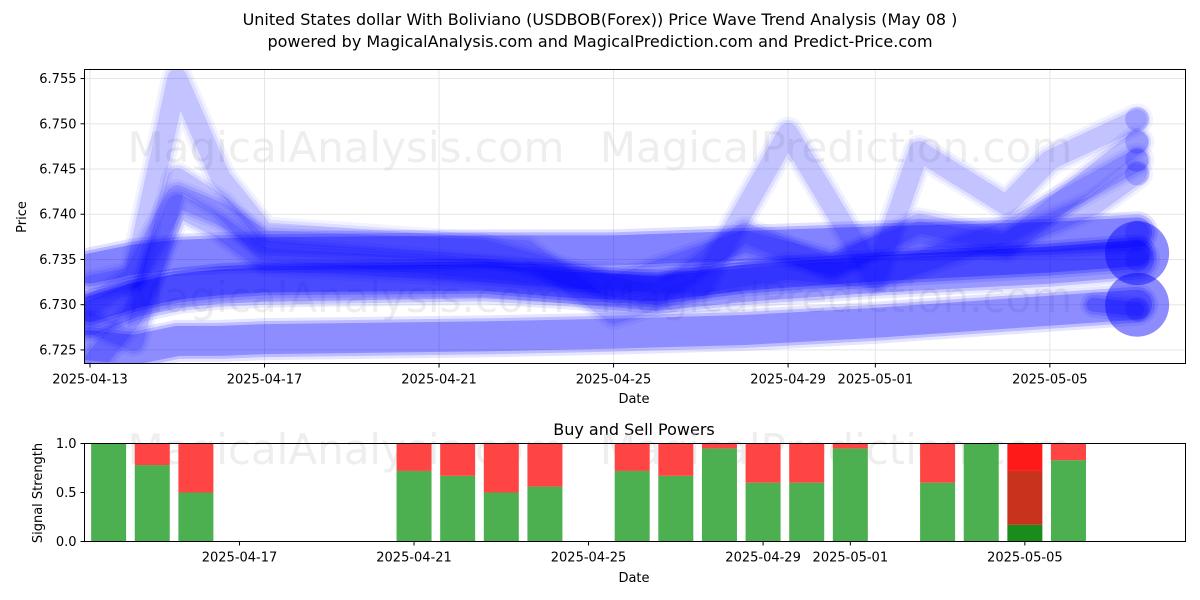 The image size is (1200, 600). What do you see at coordinates (633, 399) in the screenshot?
I see `price-x-axis-label: Date` at bounding box center [633, 399].